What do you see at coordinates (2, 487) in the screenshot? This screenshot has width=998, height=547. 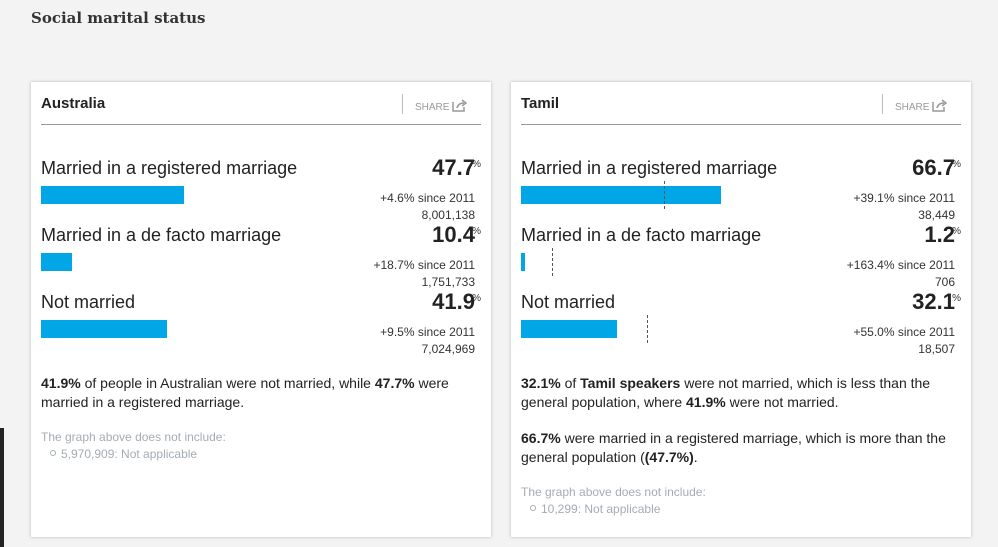 I see `window-edge` at bounding box center [2, 487].